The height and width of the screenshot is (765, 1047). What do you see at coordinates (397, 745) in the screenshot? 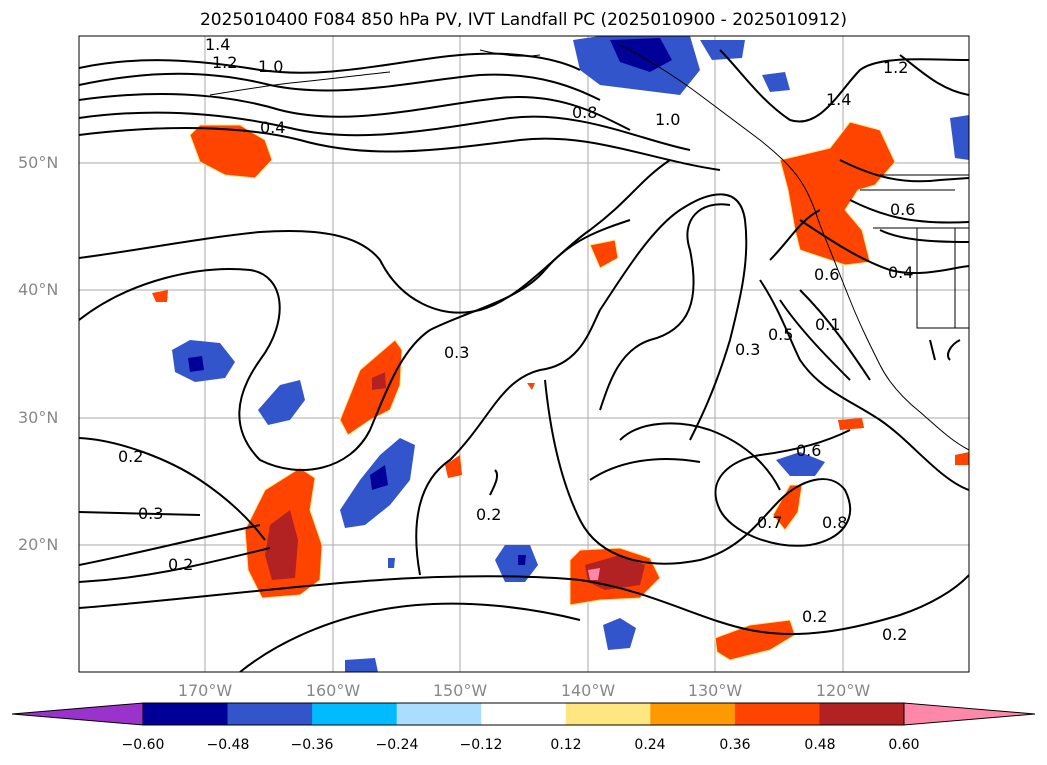
I see `colorbar-tick: −0.24` at bounding box center [397, 745].